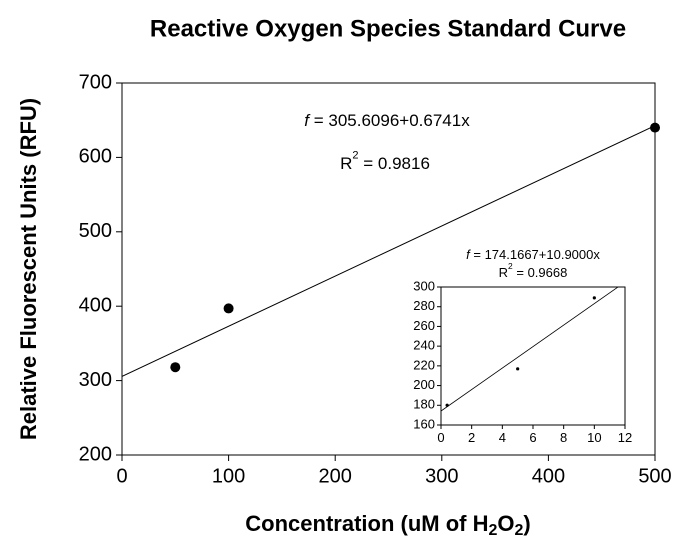 The width and height of the screenshot is (678, 544). I want to click on y-tick-label: 180, so click(424, 404).